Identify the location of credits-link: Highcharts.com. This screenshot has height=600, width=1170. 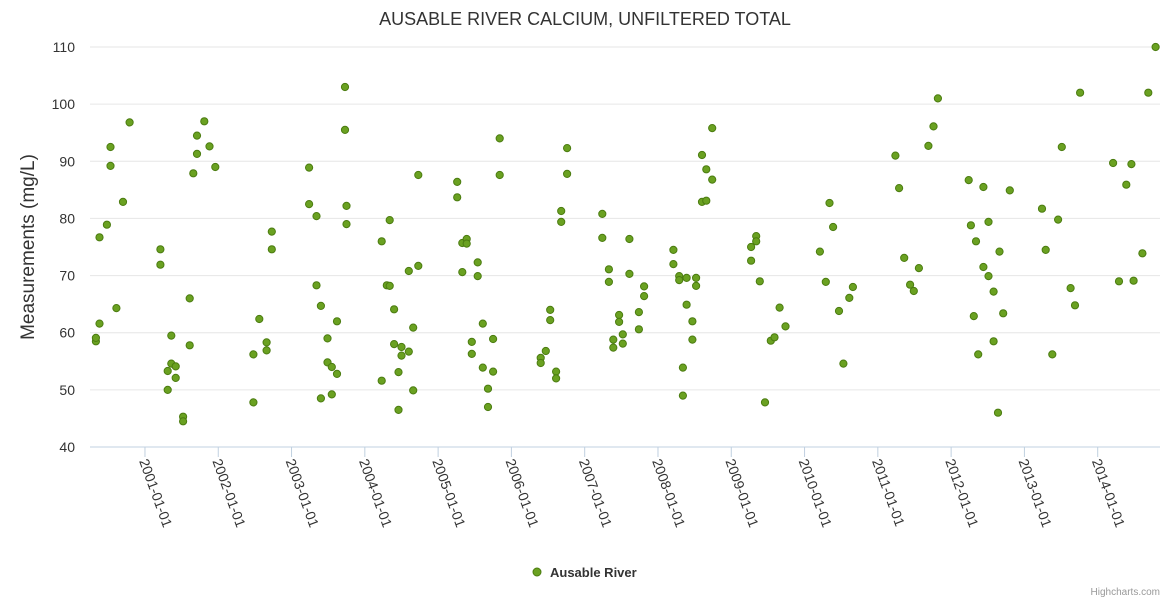
(1125, 592).